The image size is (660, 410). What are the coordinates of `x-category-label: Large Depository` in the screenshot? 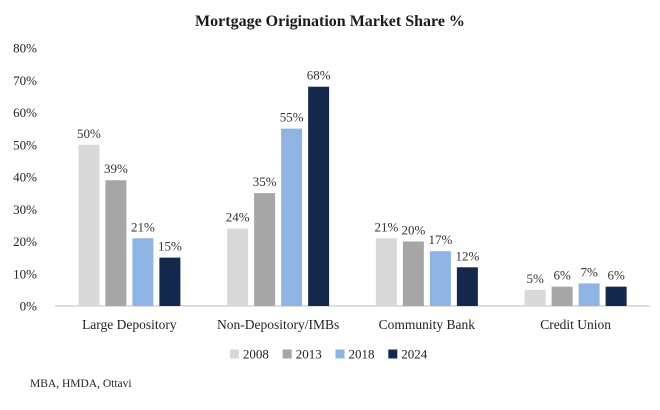 It's located at (129, 324).